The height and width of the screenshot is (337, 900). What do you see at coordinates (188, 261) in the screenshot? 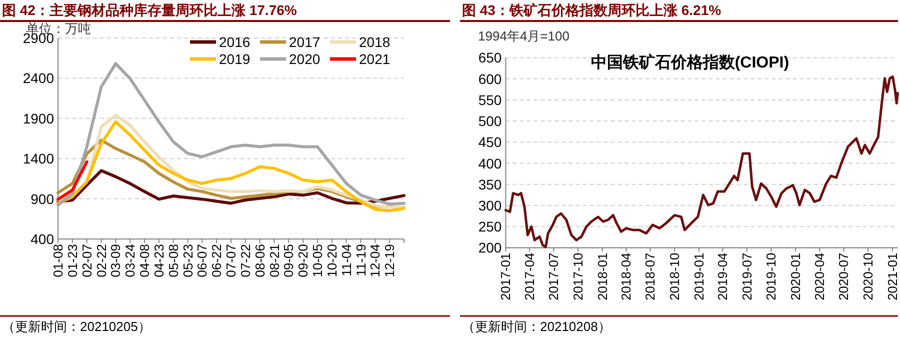
I see `x-tick-label: 05-23` at bounding box center [188, 261].